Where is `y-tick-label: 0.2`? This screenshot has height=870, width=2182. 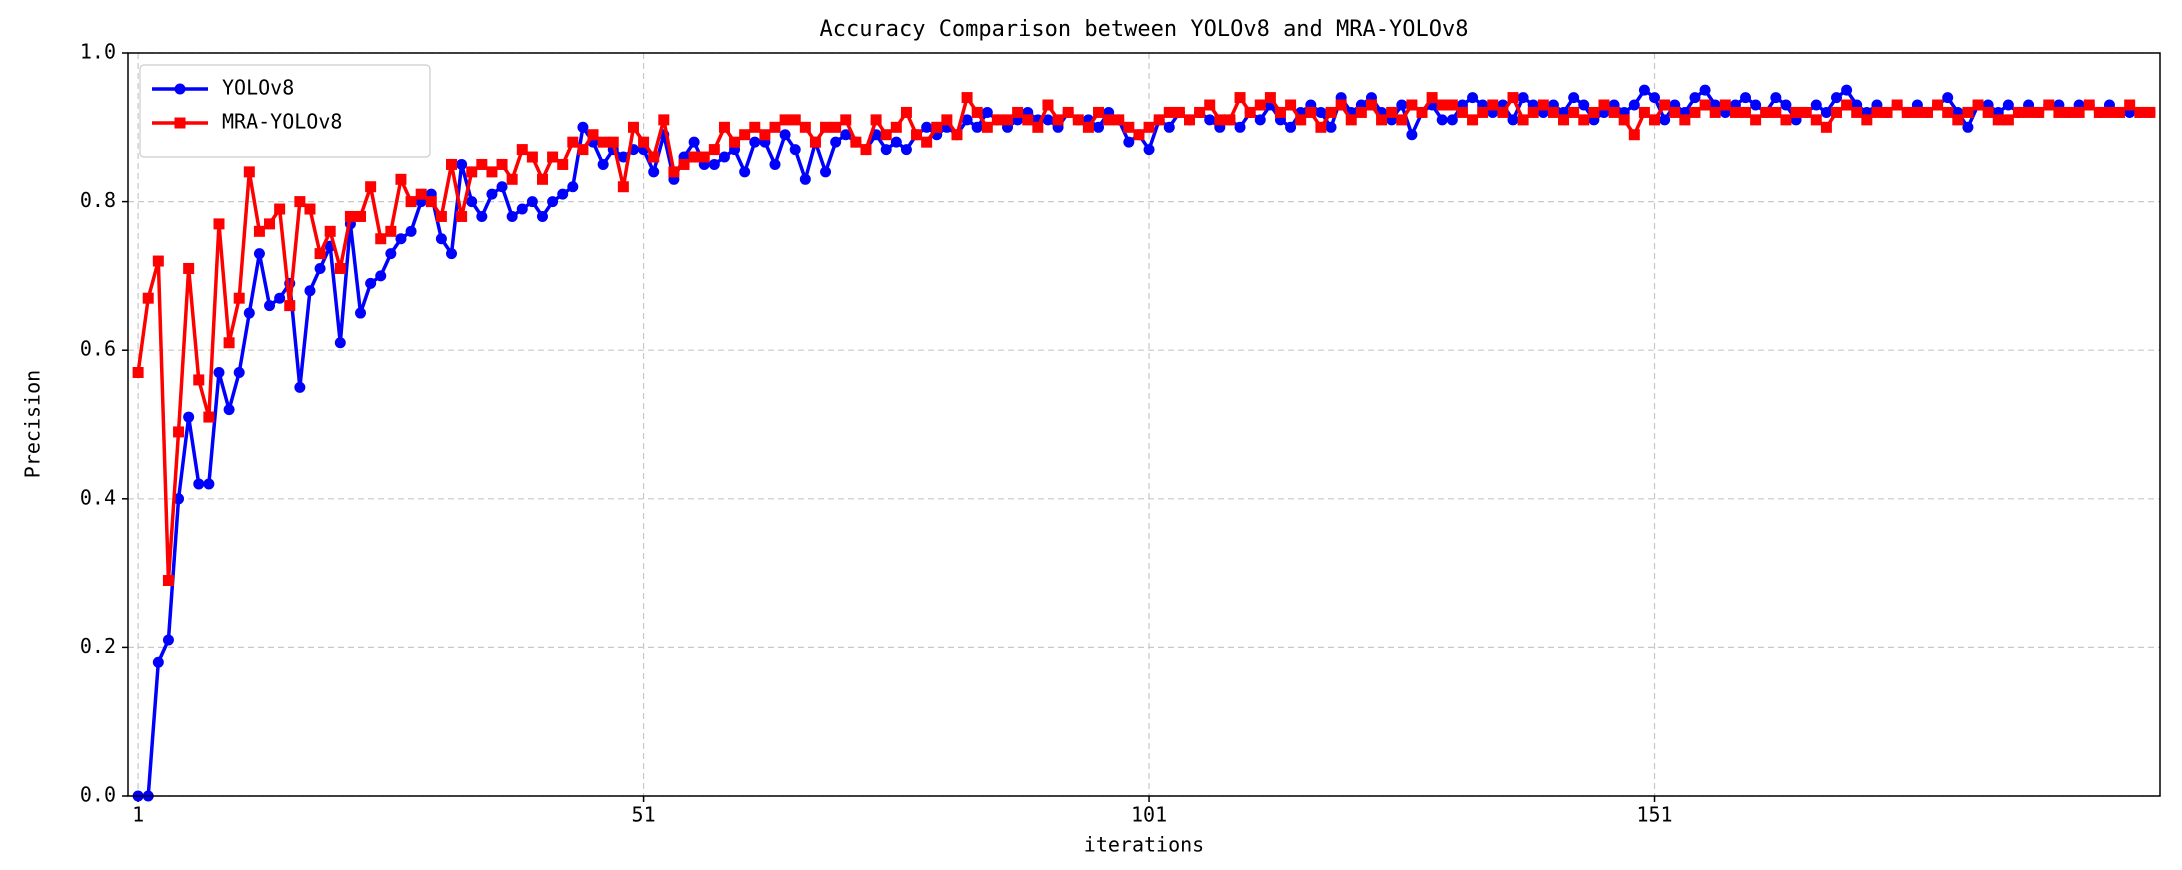 y-tick-label: 0.2 is located at coordinates (98, 646).